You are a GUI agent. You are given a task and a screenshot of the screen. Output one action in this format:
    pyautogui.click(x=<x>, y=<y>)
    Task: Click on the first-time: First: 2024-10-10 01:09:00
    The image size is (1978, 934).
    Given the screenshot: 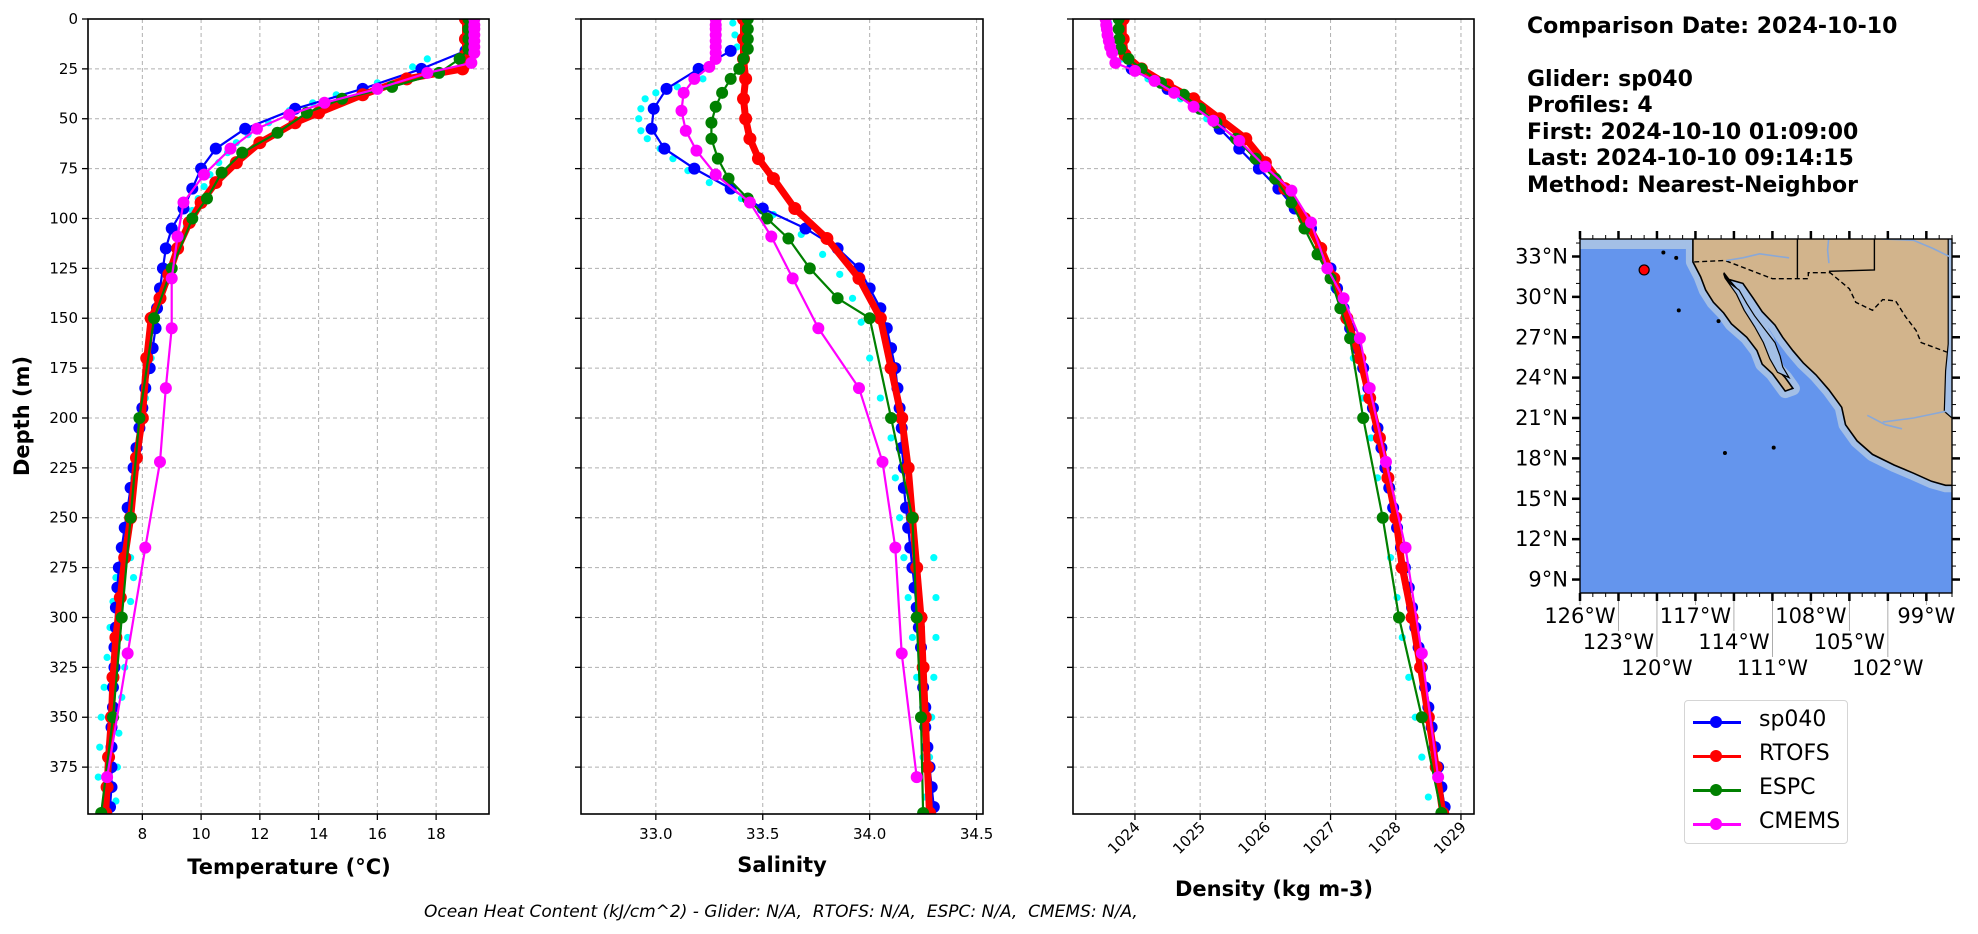 What is the action you would take?
    pyautogui.click(x=1693, y=132)
    